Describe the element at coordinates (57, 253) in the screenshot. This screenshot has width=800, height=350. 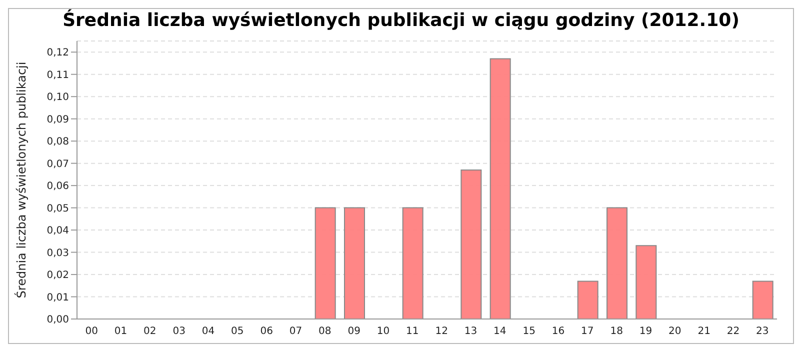
I see `y-tick-label: 0,03` at that location.